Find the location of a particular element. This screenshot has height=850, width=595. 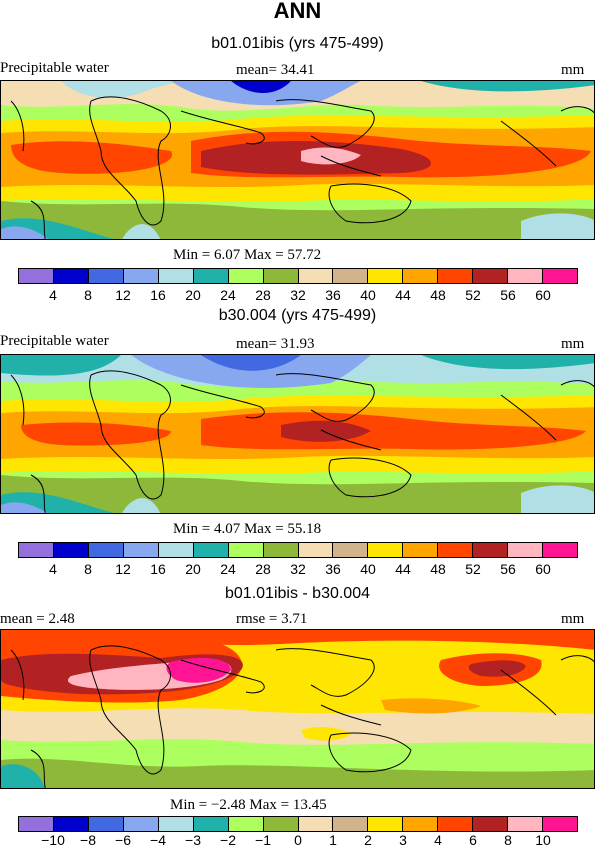

colorbar-tick-label: 6 is located at coordinates (473, 840).